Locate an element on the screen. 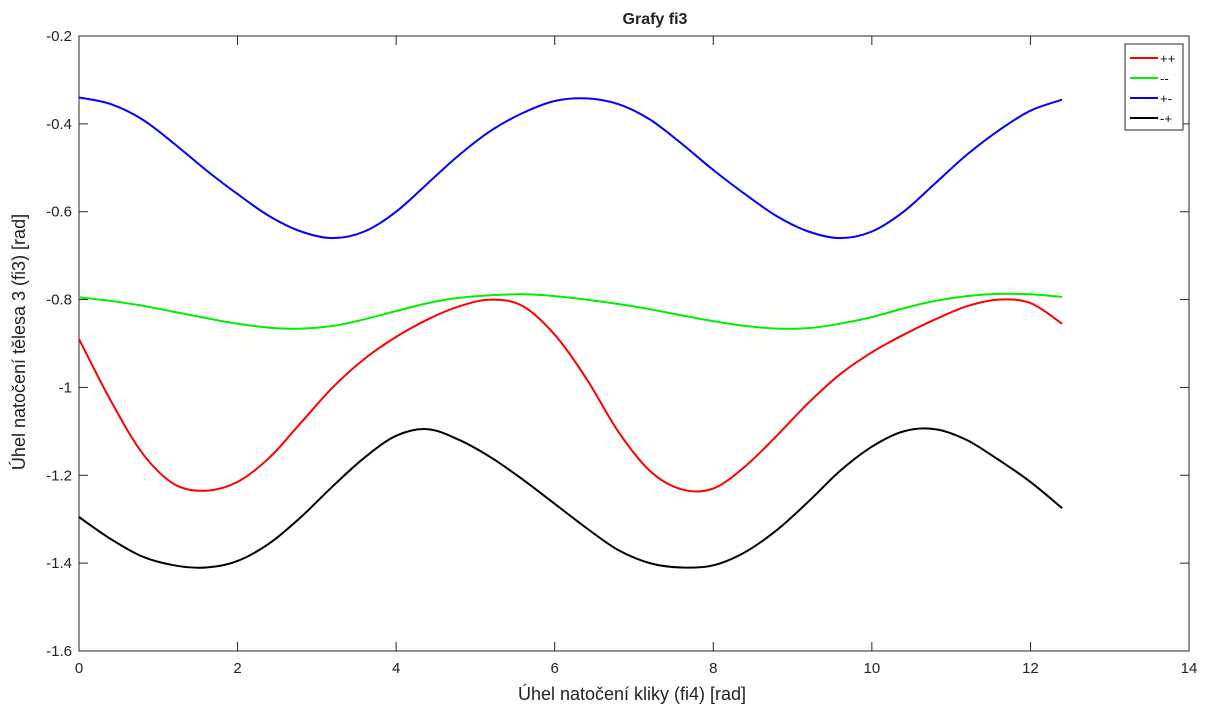  x-tick-label: 4 is located at coordinates (396, 668).